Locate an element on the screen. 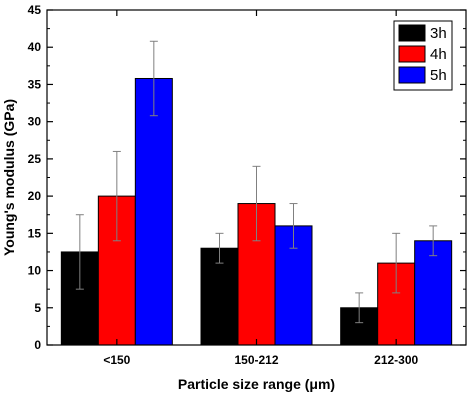 This screenshot has width=474, height=400. legend-label: 4h is located at coordinates (438, 54).